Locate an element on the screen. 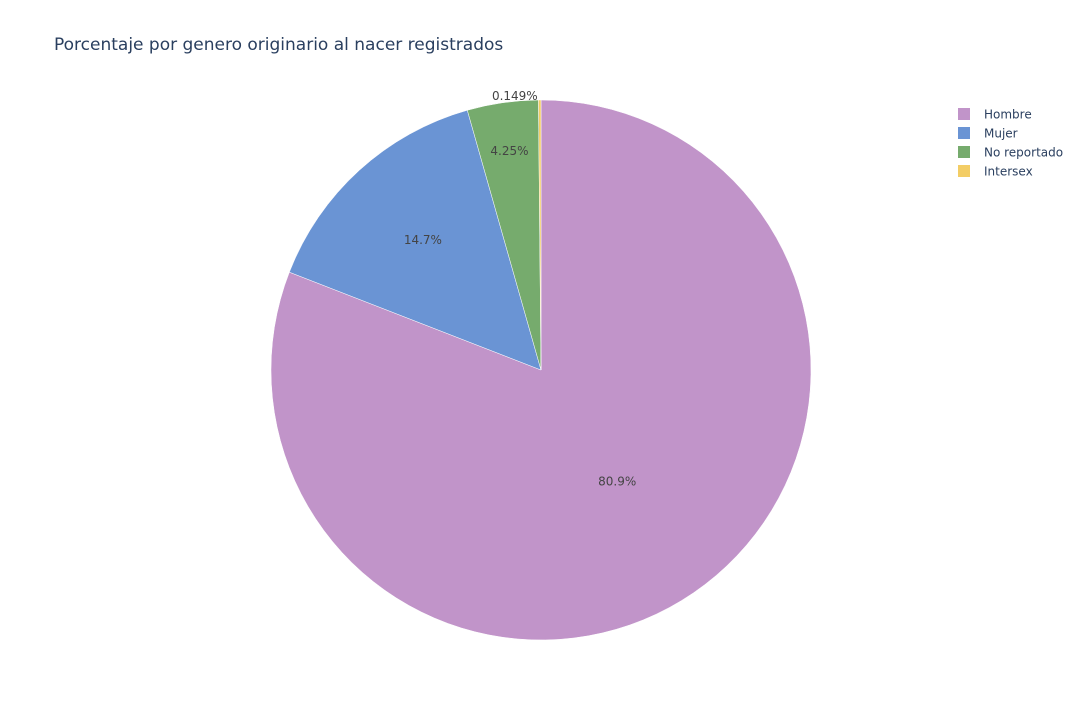 The image size is (1080, 720). legend: Hombre Mujer No reportado Intersex is located at coordinates (1010, 143).